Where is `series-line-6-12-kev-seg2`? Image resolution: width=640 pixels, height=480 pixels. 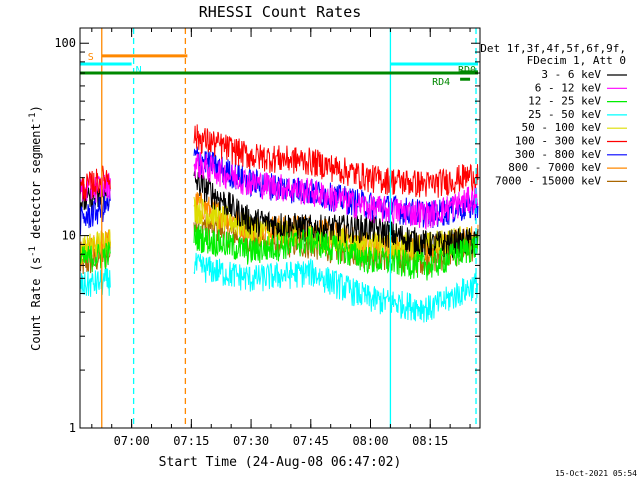 series-line-6-12-kev-seg2 is located at coordinates (336, 191).